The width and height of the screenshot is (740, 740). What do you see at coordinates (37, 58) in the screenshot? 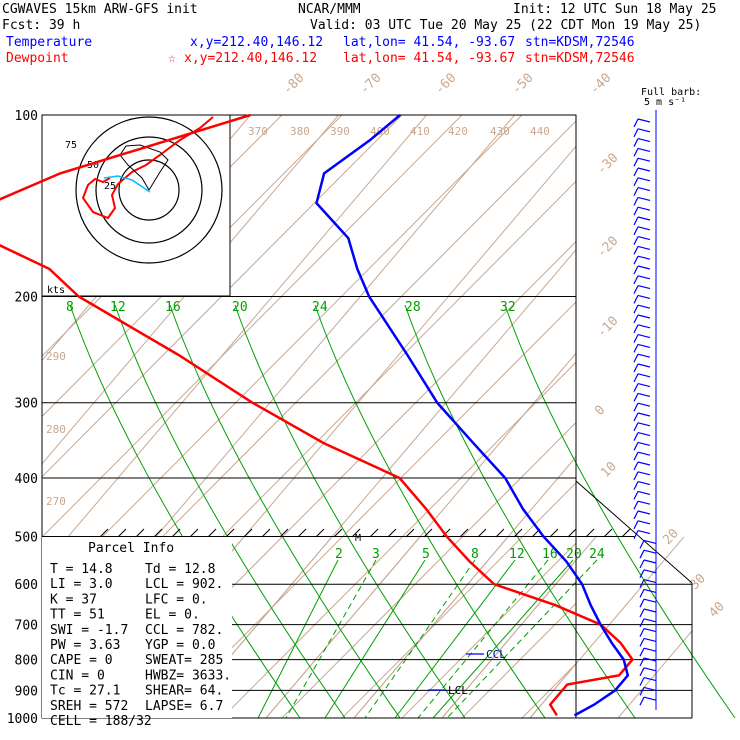
I see `dewpoint-legend-label: Dewpoint` at bounding box center [37, 58].